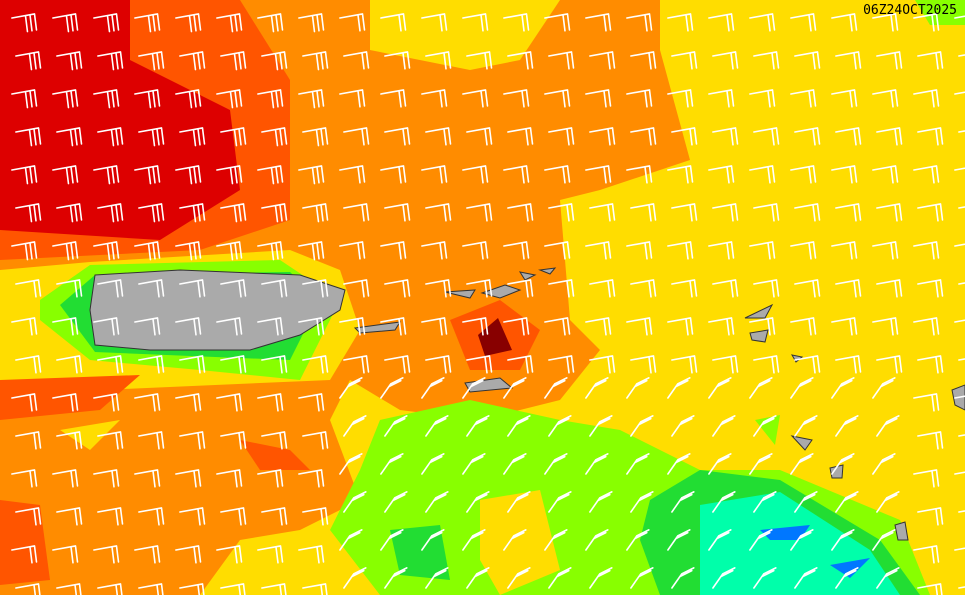  Describe the element at coordinates (520, 542) in the screenshot. I see `region-yellow-south` at that location.